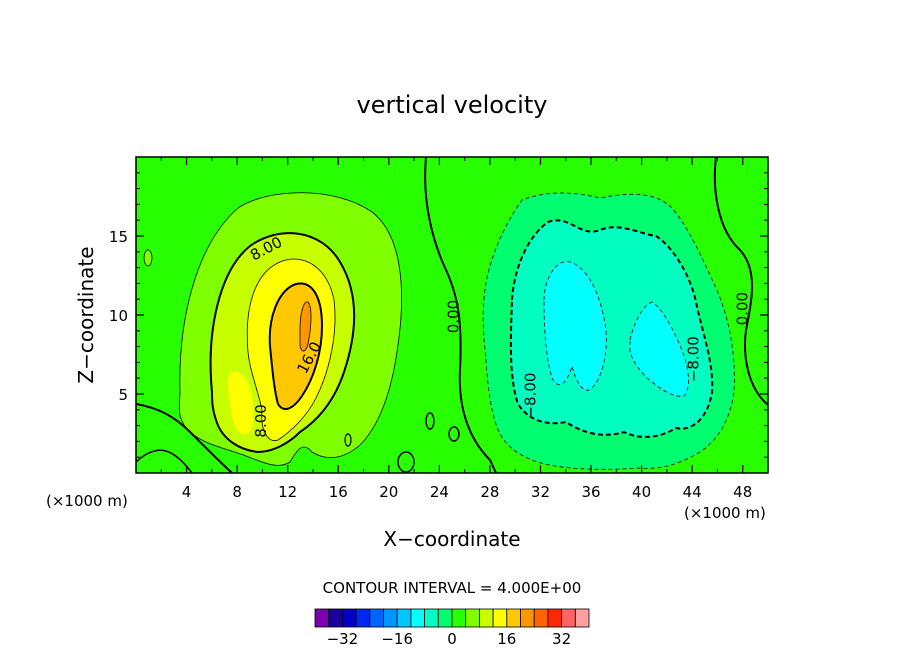 The image size is (904, 654). I want to click on contour-zero-bottom, so click(164, 461).